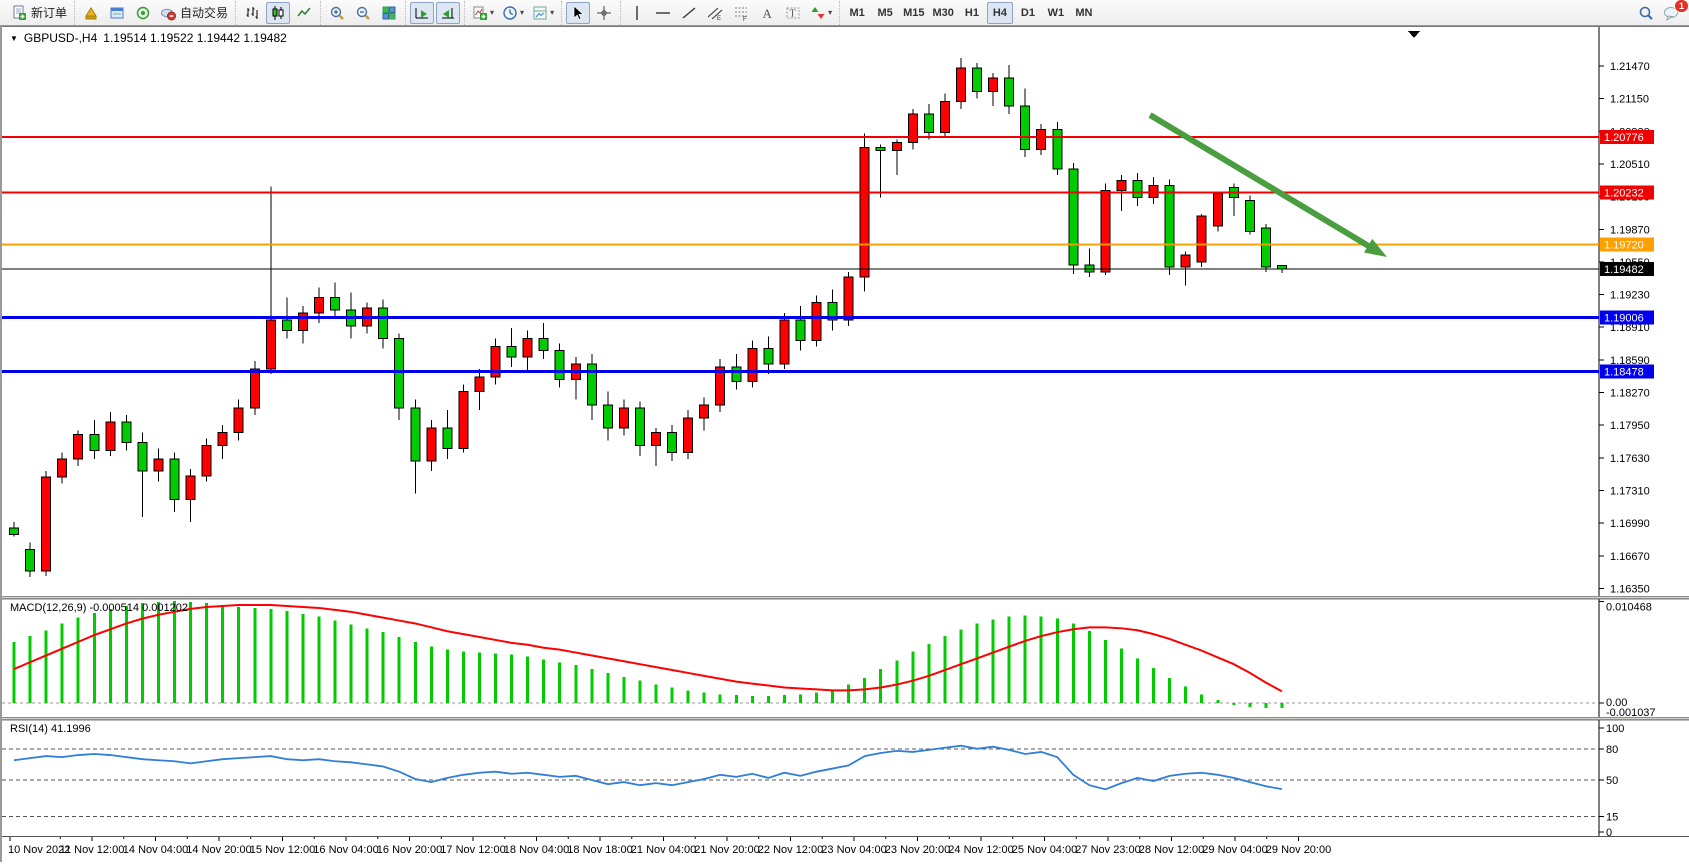 This screenshot has width=1689, height=867. Describe the element at coordinates (143, 13) in the screenshot. I see `navigator-button` at that location.